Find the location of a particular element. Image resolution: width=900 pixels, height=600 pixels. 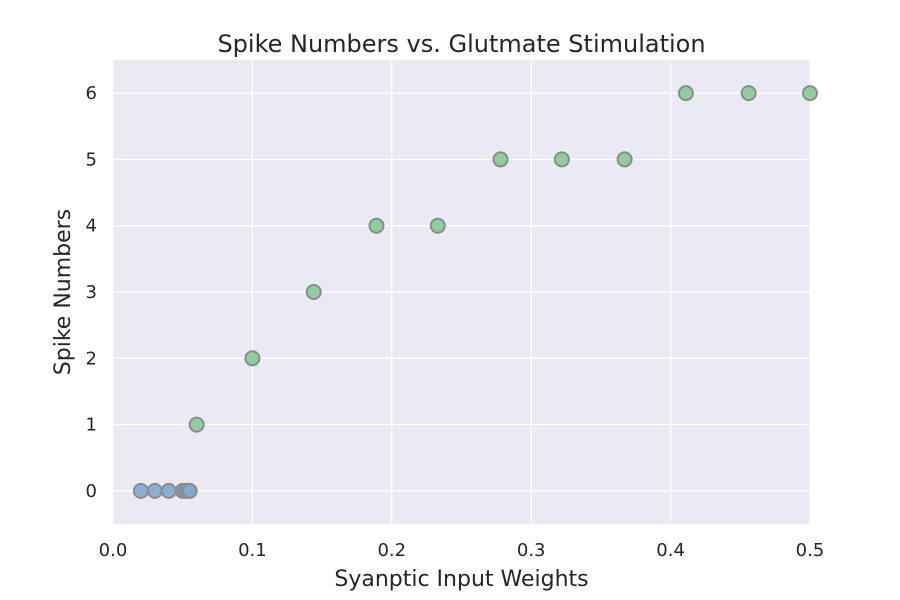

y-tick-label: 1 is located at coordinates (91, 425).